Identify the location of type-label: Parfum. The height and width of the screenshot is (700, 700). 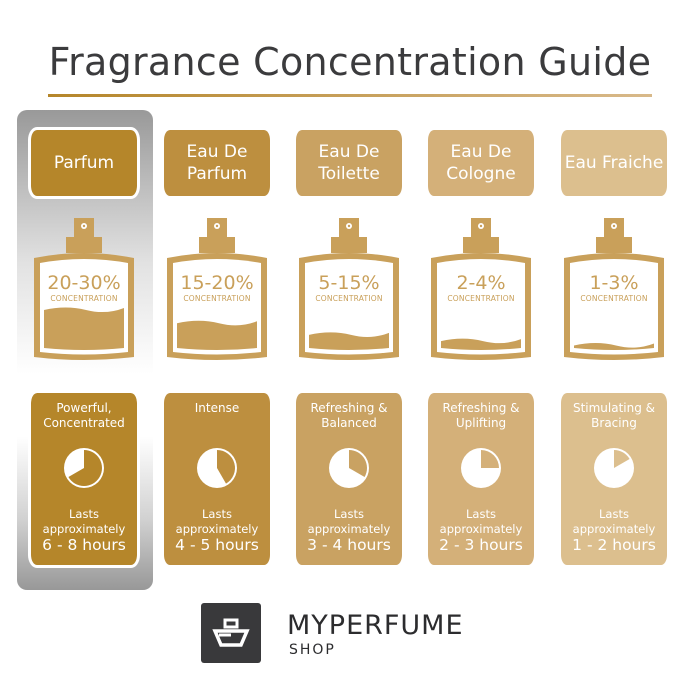
(84, 163).